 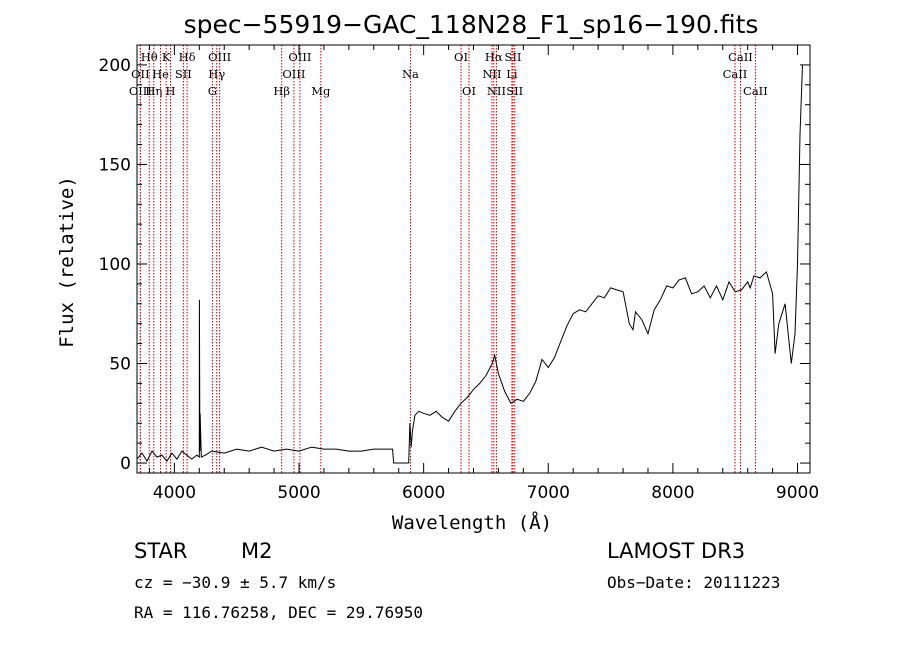 I want to click on y-tick-label: 50, so click(x=120, y=365).